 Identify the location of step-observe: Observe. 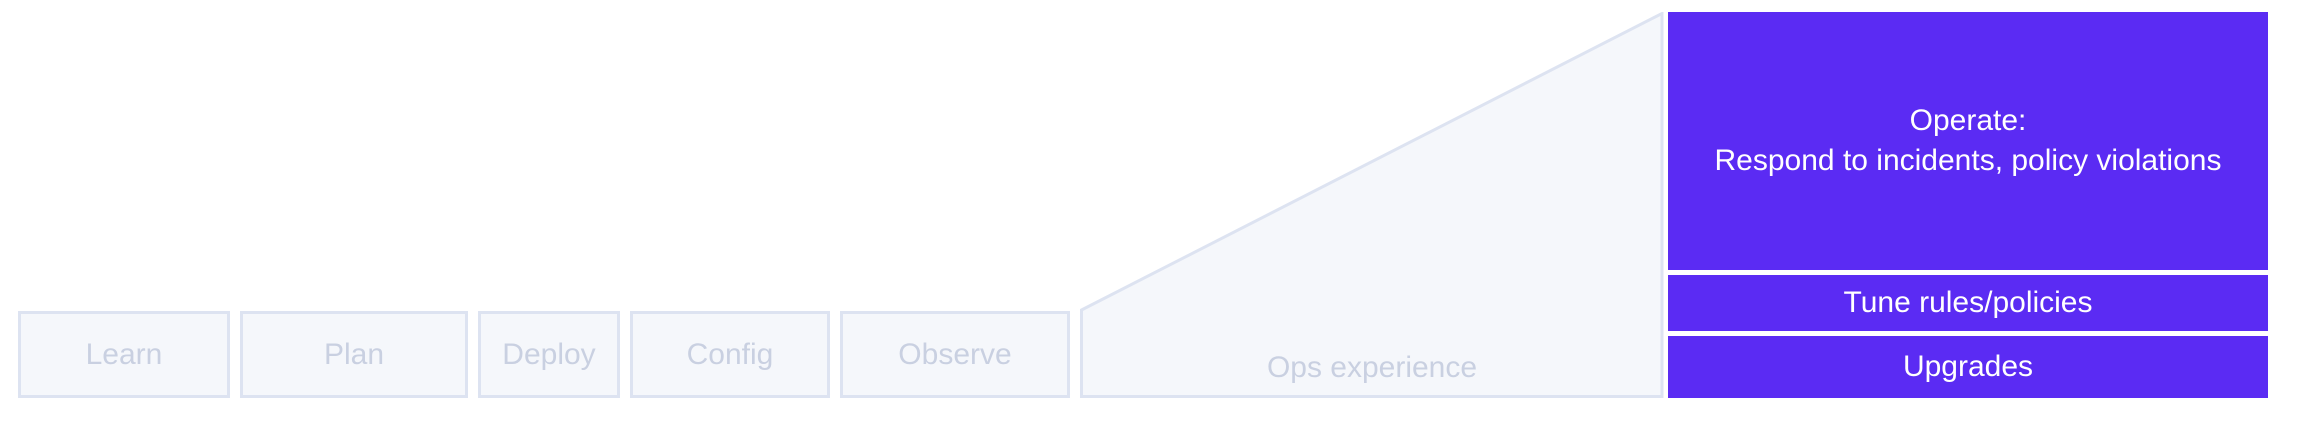
(955, 354).